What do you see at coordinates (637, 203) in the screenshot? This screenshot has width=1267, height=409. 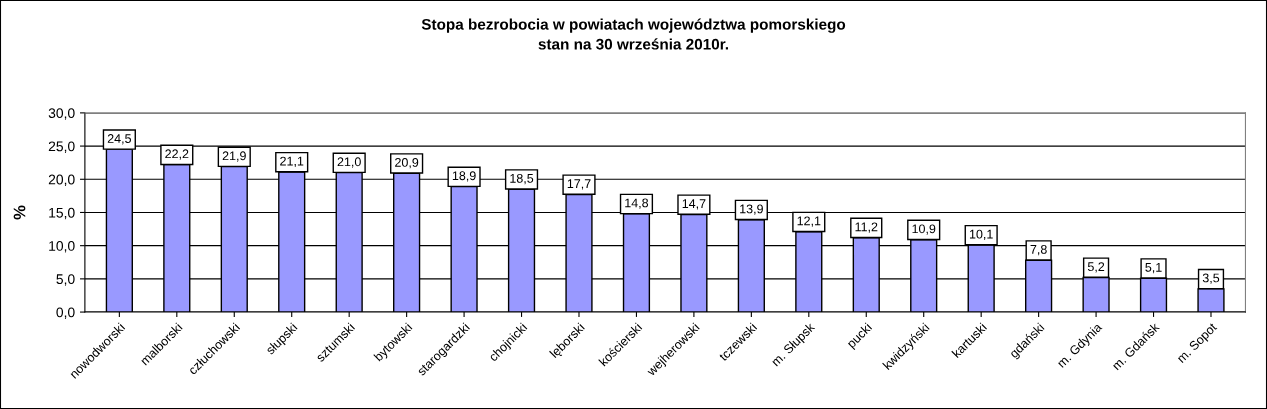 I see `data-label: 14,8` at bounding box center [637, 203].